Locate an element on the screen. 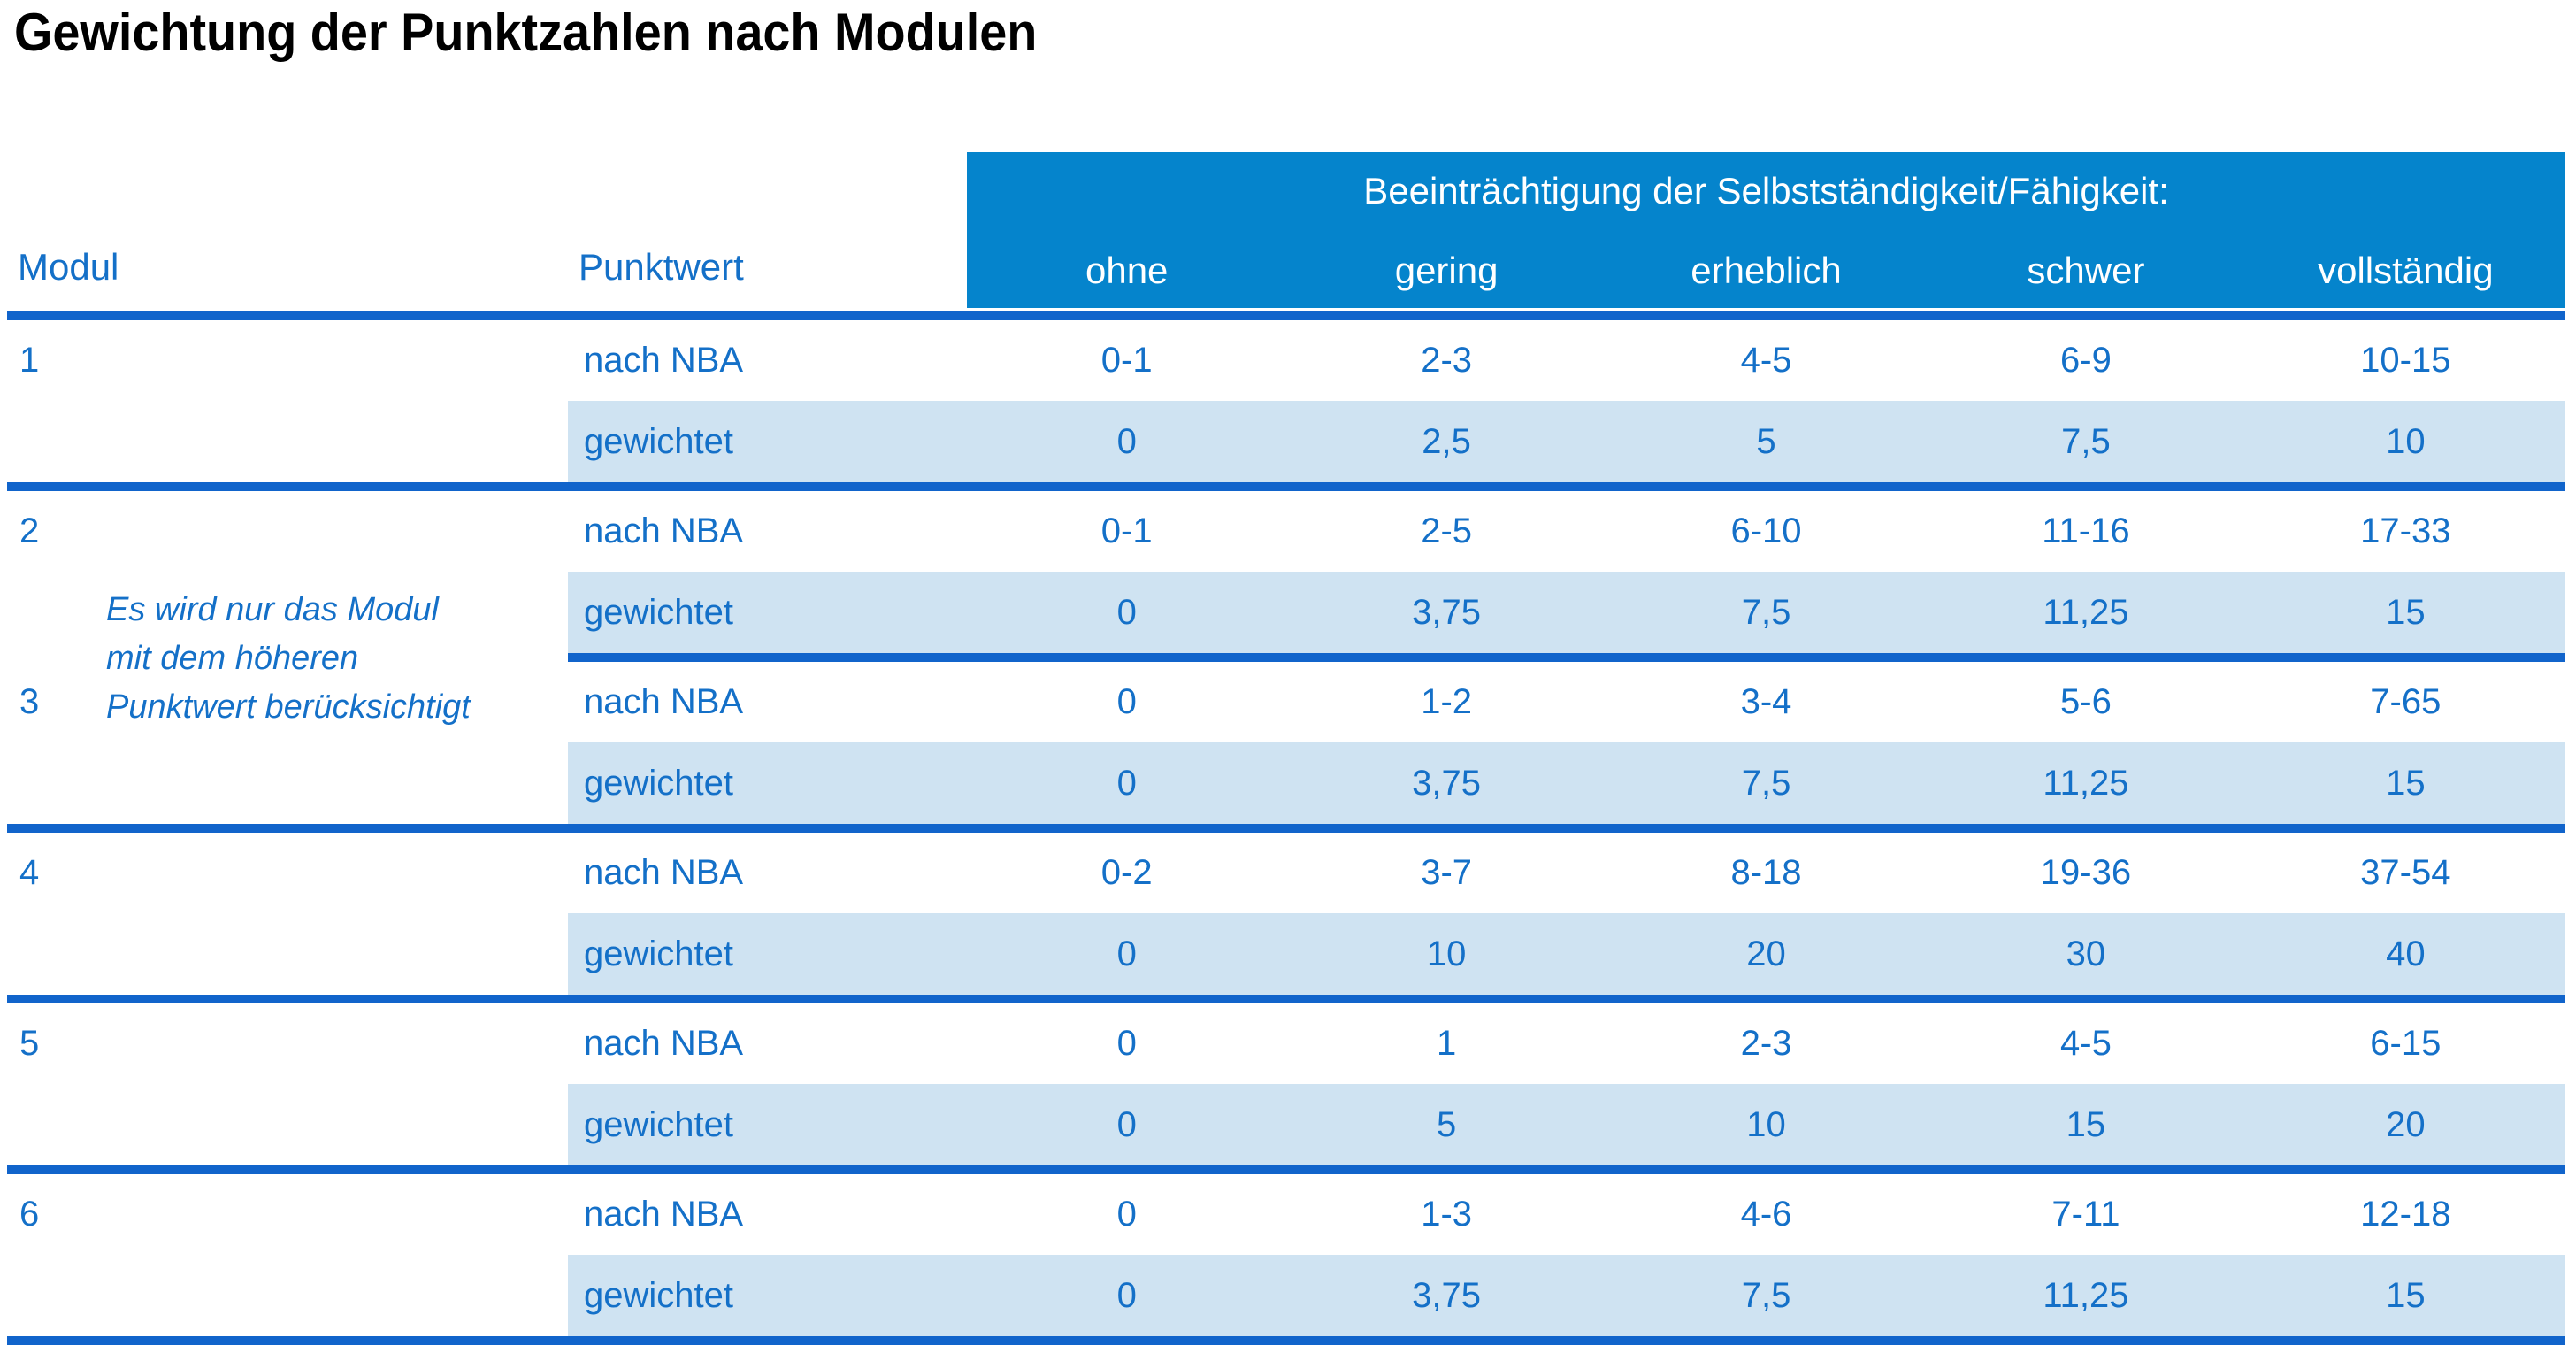 Image resolution: width=2576 pixels, height=1361 pixels. module-number: 4 is located at coordinates (29, 872).